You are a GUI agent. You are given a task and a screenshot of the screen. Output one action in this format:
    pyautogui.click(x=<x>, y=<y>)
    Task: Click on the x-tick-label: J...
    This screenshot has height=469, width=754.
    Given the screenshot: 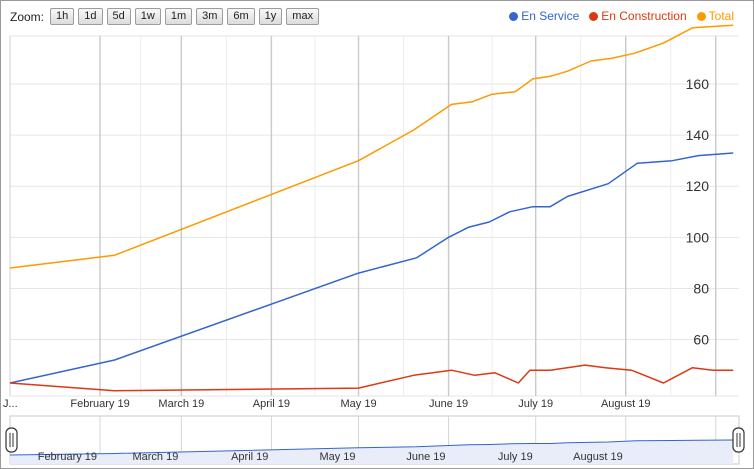 What is the action you would take?
    pyautogui.click(x=10, y=404)
    